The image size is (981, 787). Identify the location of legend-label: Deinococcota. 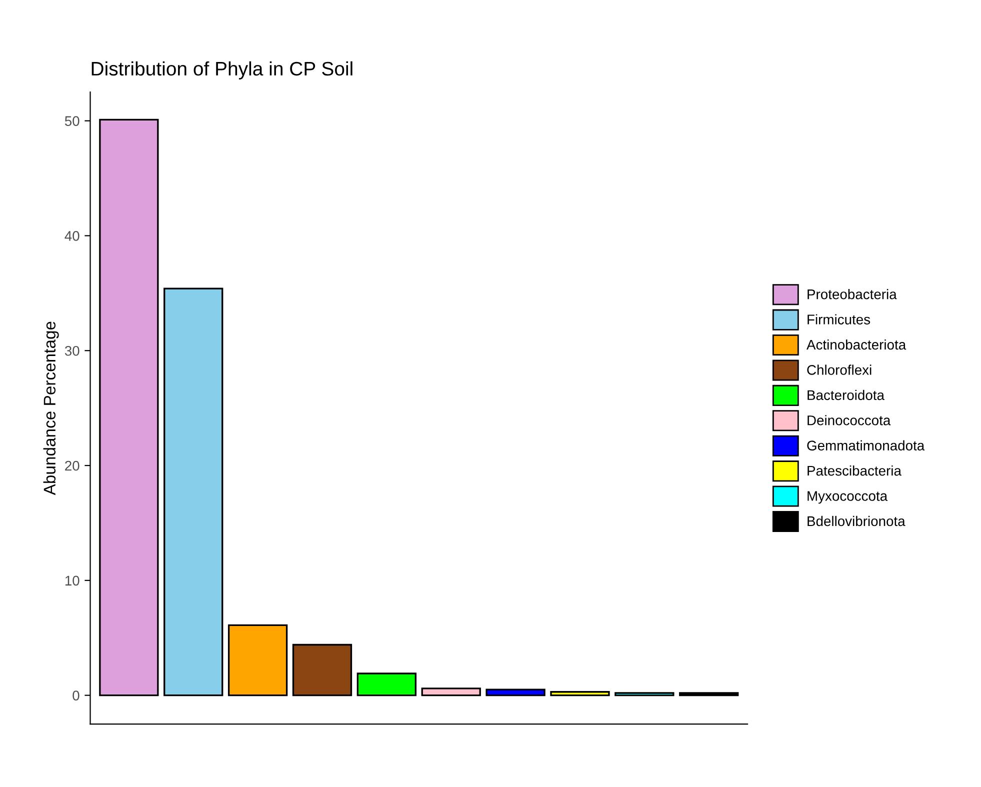
(849, 420).